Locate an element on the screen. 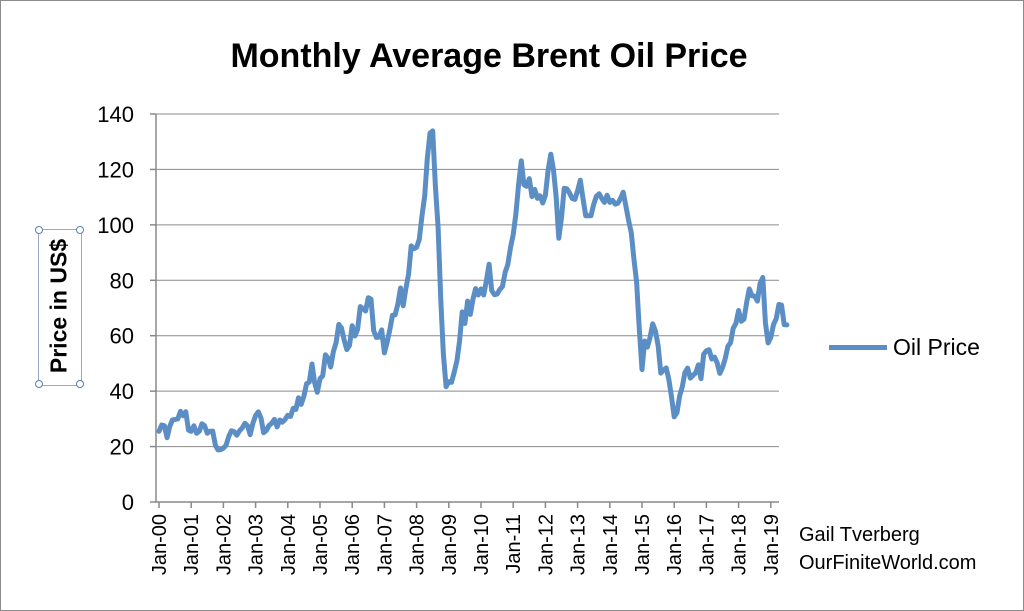 The width and height of the screenshot is (1024, 611). y-tick-label-0: 0 is located at coordinates (128, 502).